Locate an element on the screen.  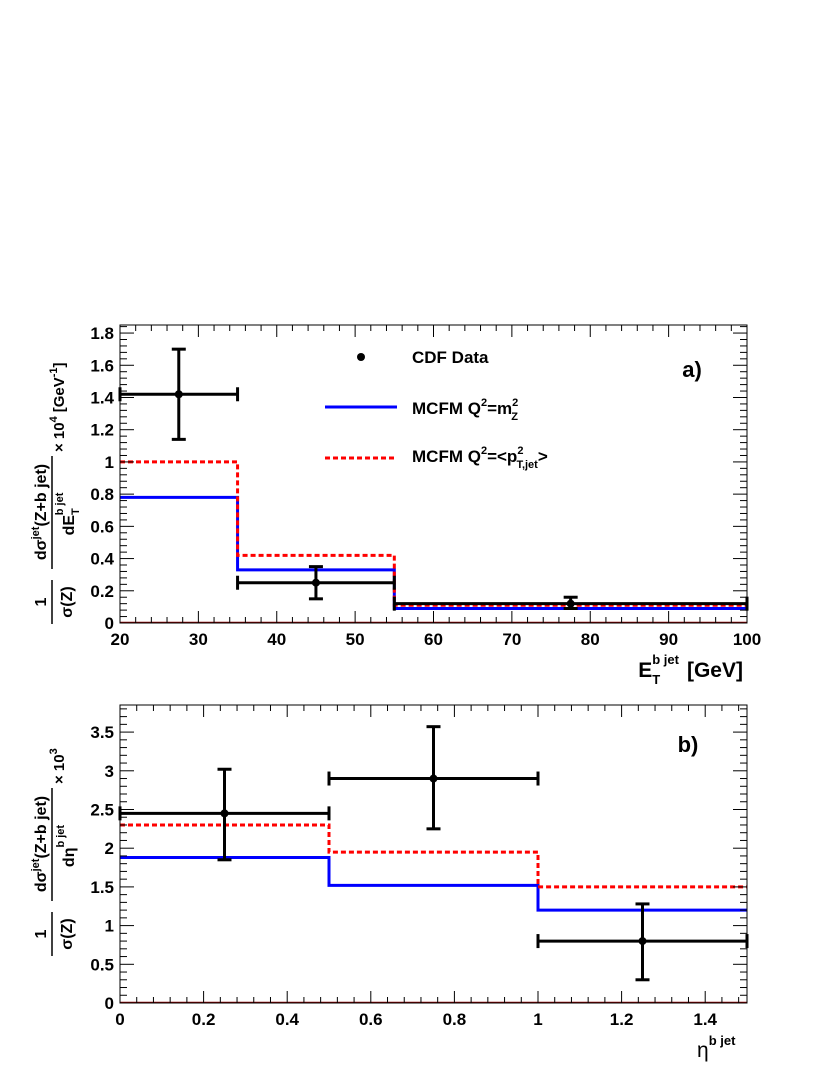
panel-b-xtick-label: 0.6 is located at coordinates (371, 1019).